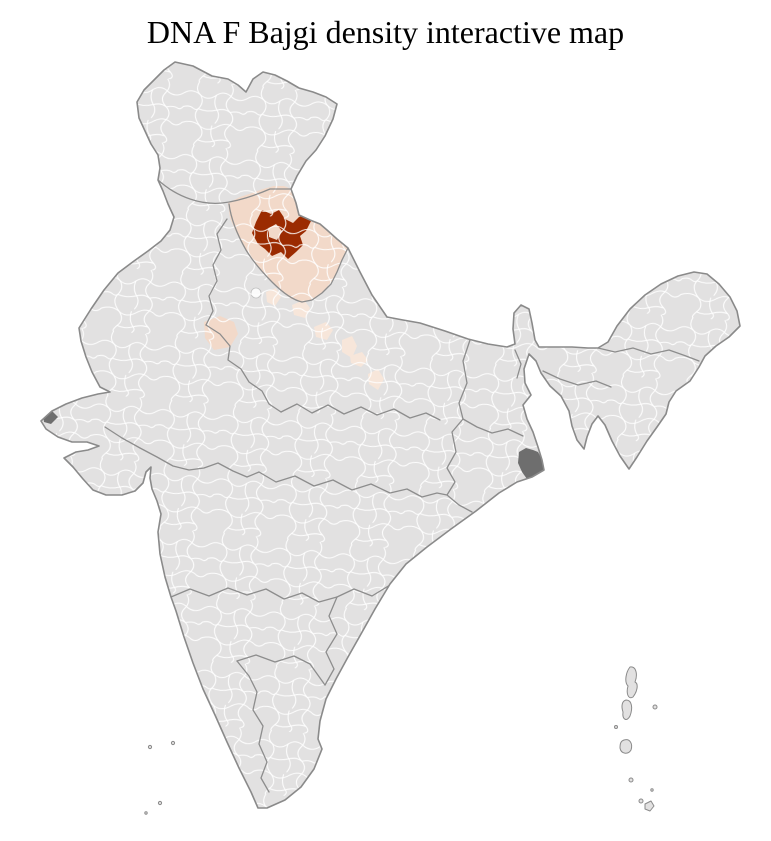 Image resolution: width=771 pixels, height=841 pixels. What do you see at coordinates (160, 777) in the screenshot?
I see `lakshadweep-islands` at bounding box center [160, 777].